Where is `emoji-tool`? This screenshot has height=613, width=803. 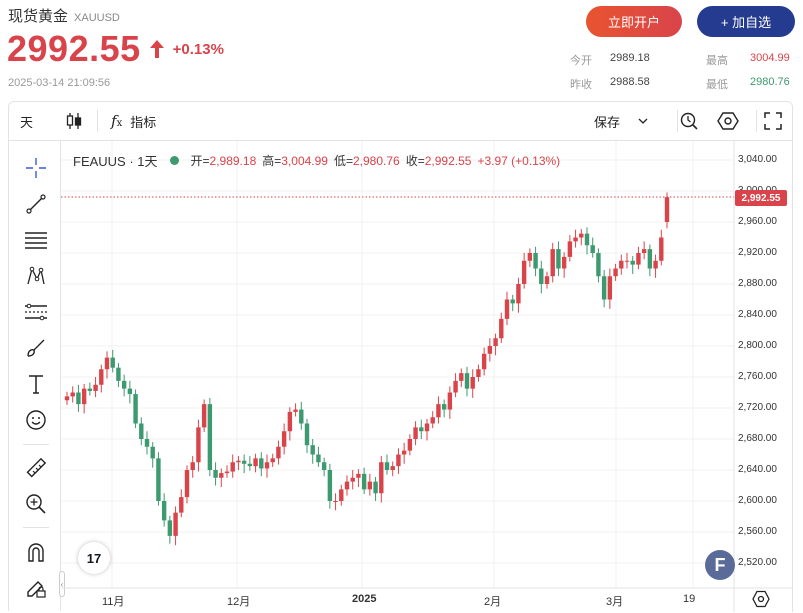 emoji-tool is located at coordinates (36, 420).